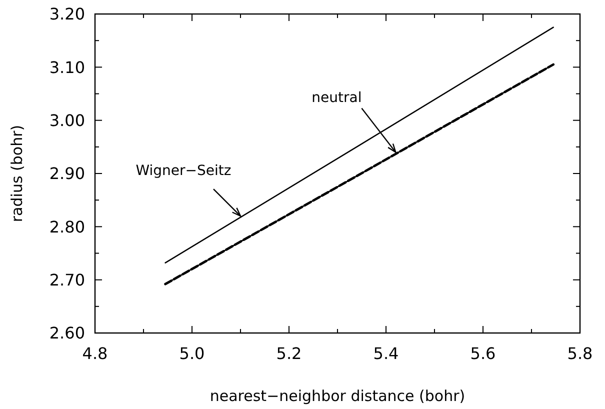 This screenshot has height=409, width=605. Describe the element at coordinates (67, 280) in the screenshot. I see `y-tick-label: 2.70` at that location.